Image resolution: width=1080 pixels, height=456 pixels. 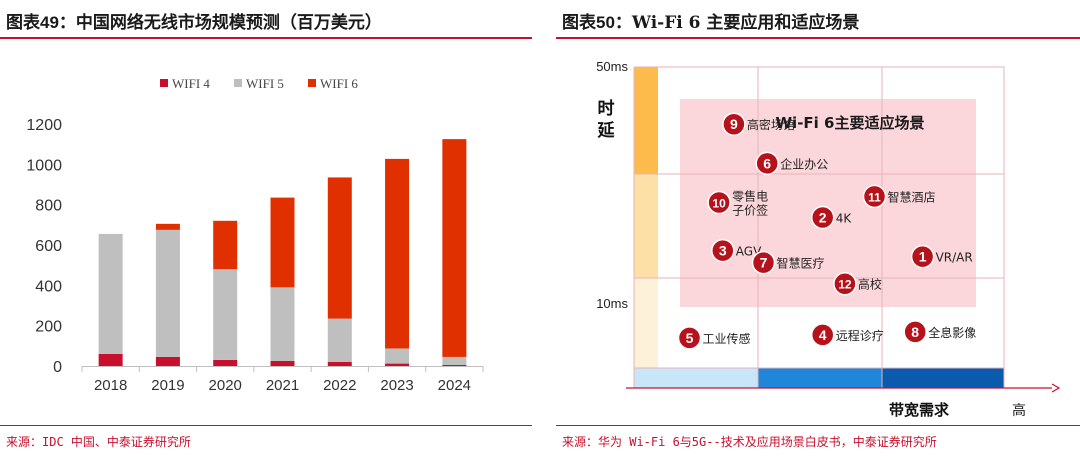 What do you see at coordinates (454, 248) in the screenshot?
I see `bar-wifi-6-2024` at bounding box center [454, 248].